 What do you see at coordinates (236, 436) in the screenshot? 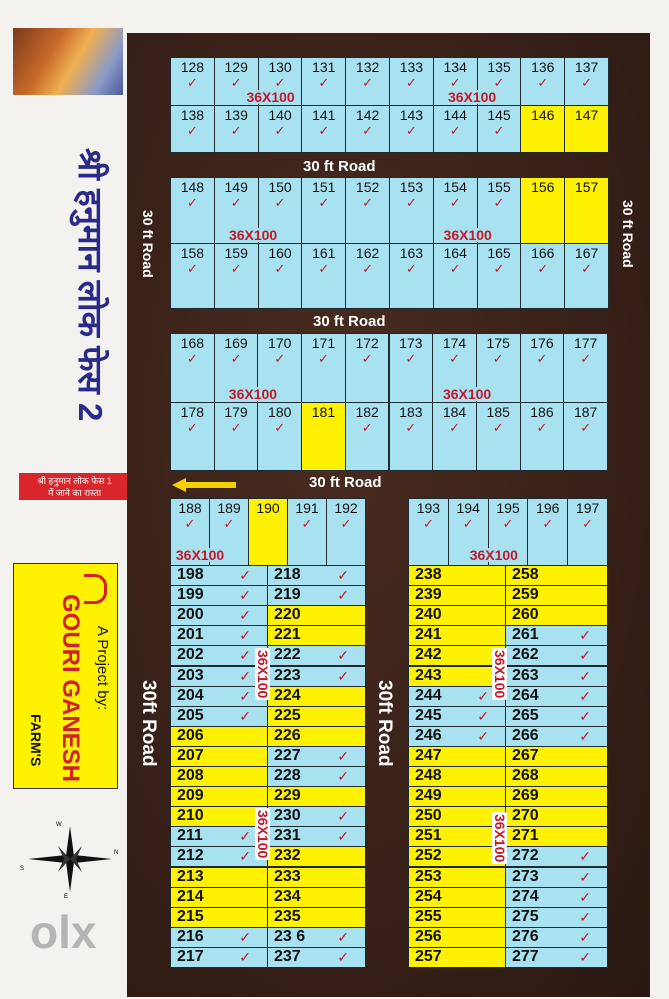
I see `plot-179: 179 ✓` at bounding box center [236, 436].